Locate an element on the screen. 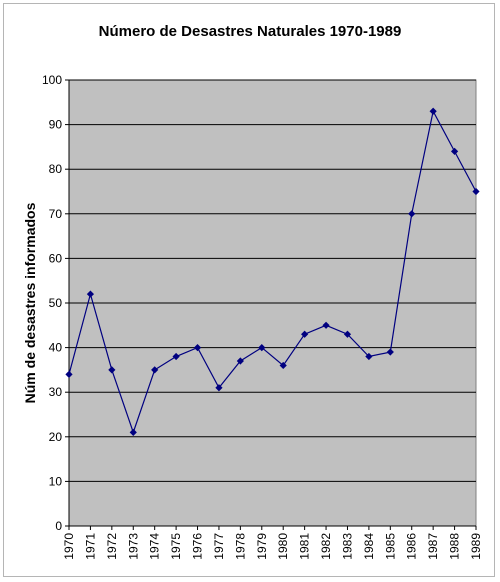 The width and height of the screenshot is (500, 582). data-point-1974 is located at coordinates (155, 370).